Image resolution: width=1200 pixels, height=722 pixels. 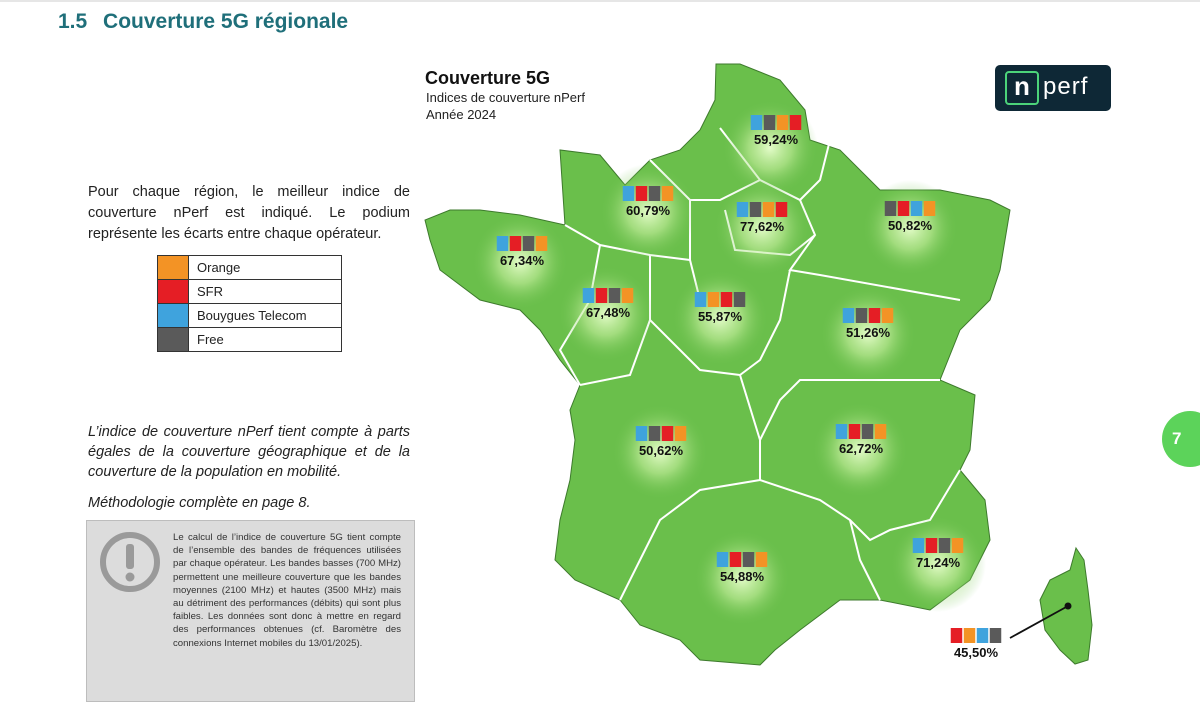 What do you see at coordinates (861, 448) in the screenshot?
I see `region-value-label: 62,72%` at bounding box center [861, 448].